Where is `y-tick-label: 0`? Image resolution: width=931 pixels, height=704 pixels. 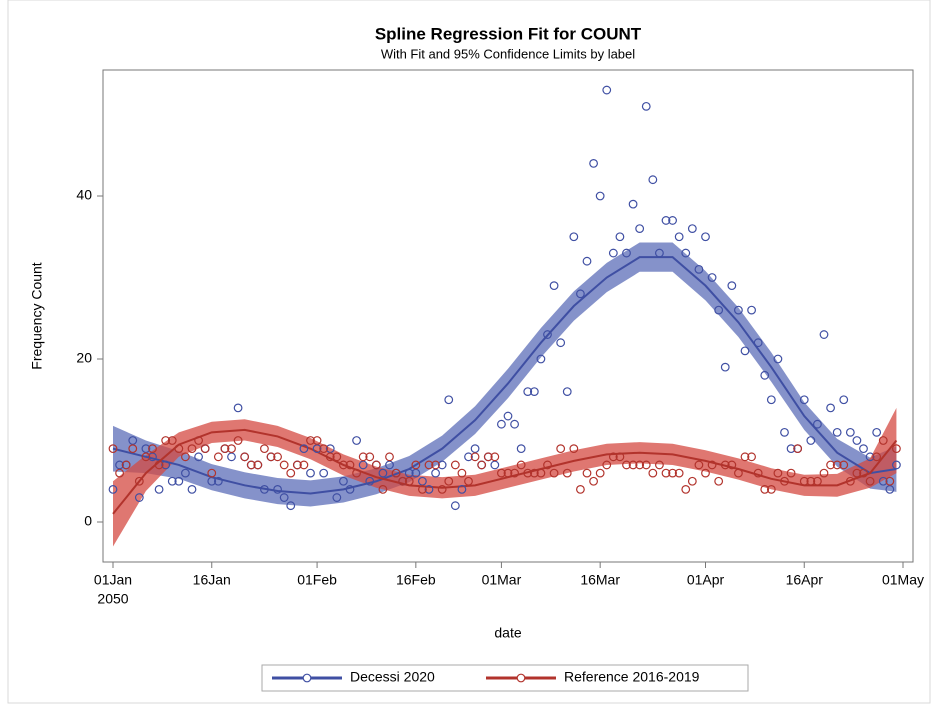
y-tick-label: 0 is located at coordinates (88, 521).